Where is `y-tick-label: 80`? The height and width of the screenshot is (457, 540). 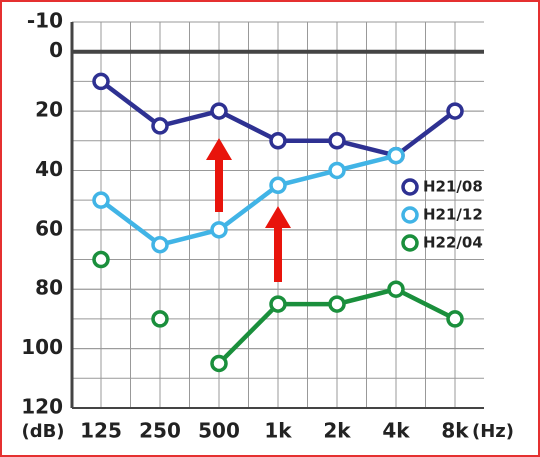 y-tick-label: 80 is located at coordinates (49, 288).